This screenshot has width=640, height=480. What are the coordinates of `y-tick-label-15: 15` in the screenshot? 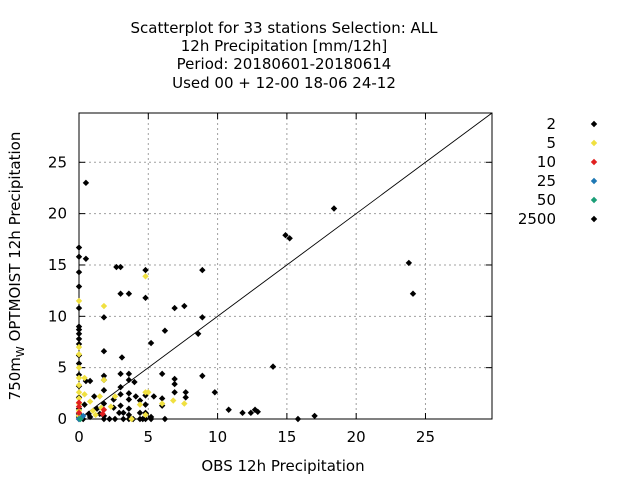 It's located at (57, 265).